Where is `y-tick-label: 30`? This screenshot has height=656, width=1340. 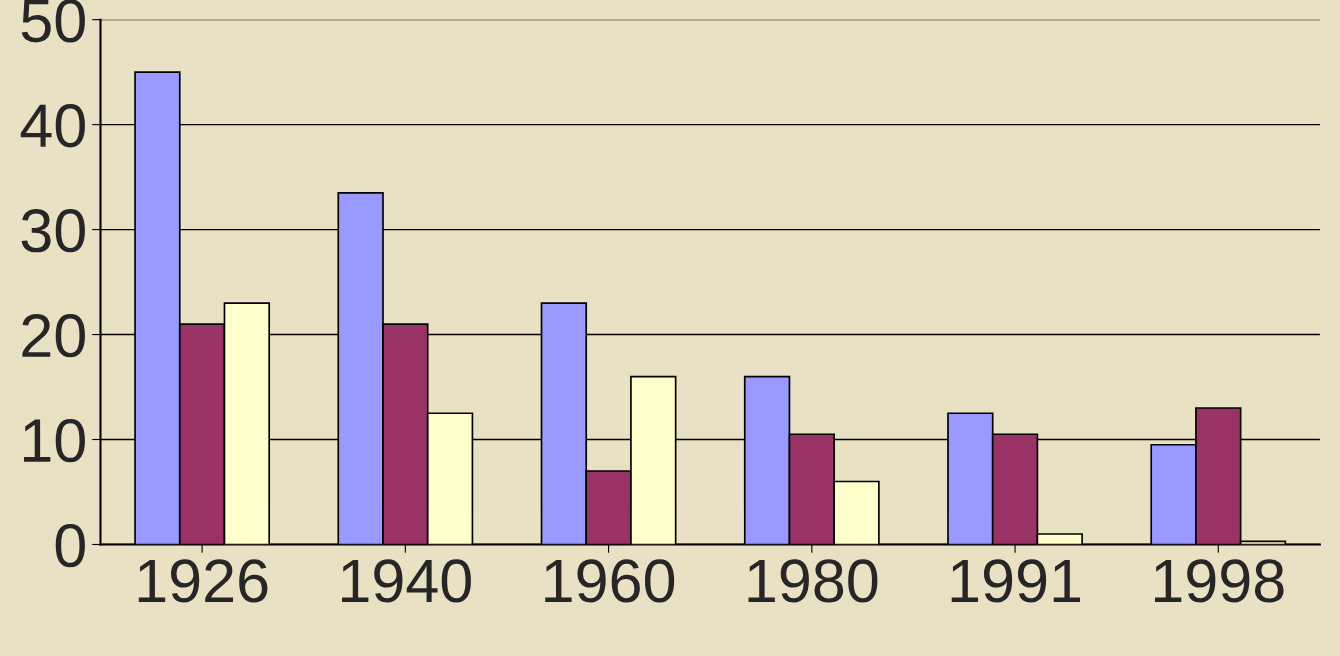
y-tick-label: 30 is located at coordinates (53, 231).